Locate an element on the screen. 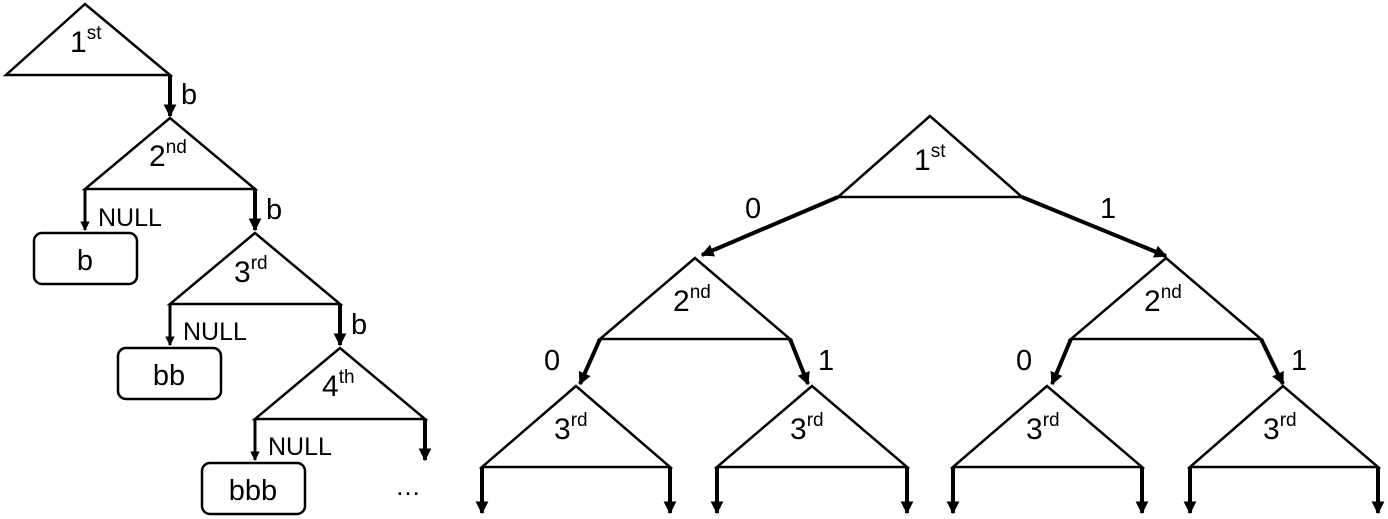 The height and width of the screenshot is (519, 1388). right-node-1st: 1st is located at coordinates (930, 156).